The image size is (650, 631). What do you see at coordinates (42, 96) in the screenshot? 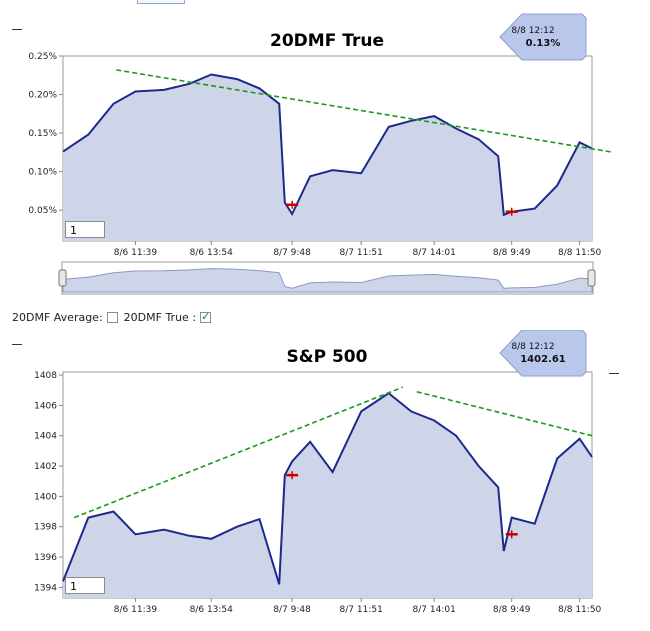
I see `y-tick-label: 0.20%` at bounding box center [42, 96].